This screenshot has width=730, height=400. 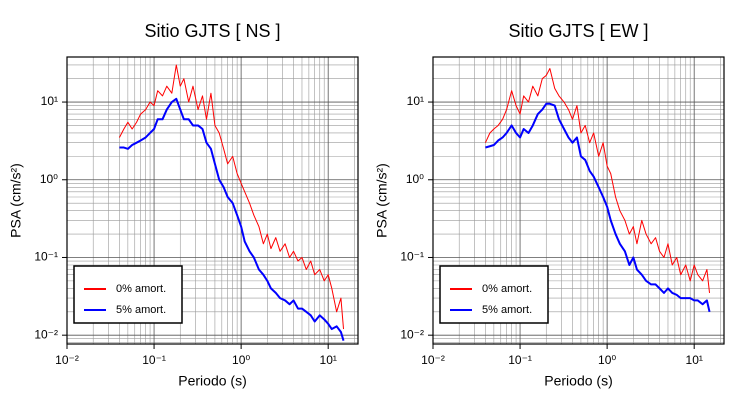 I want to click on chart-title: Sitio GJTS [ NS ], so click(x=212, y=31).